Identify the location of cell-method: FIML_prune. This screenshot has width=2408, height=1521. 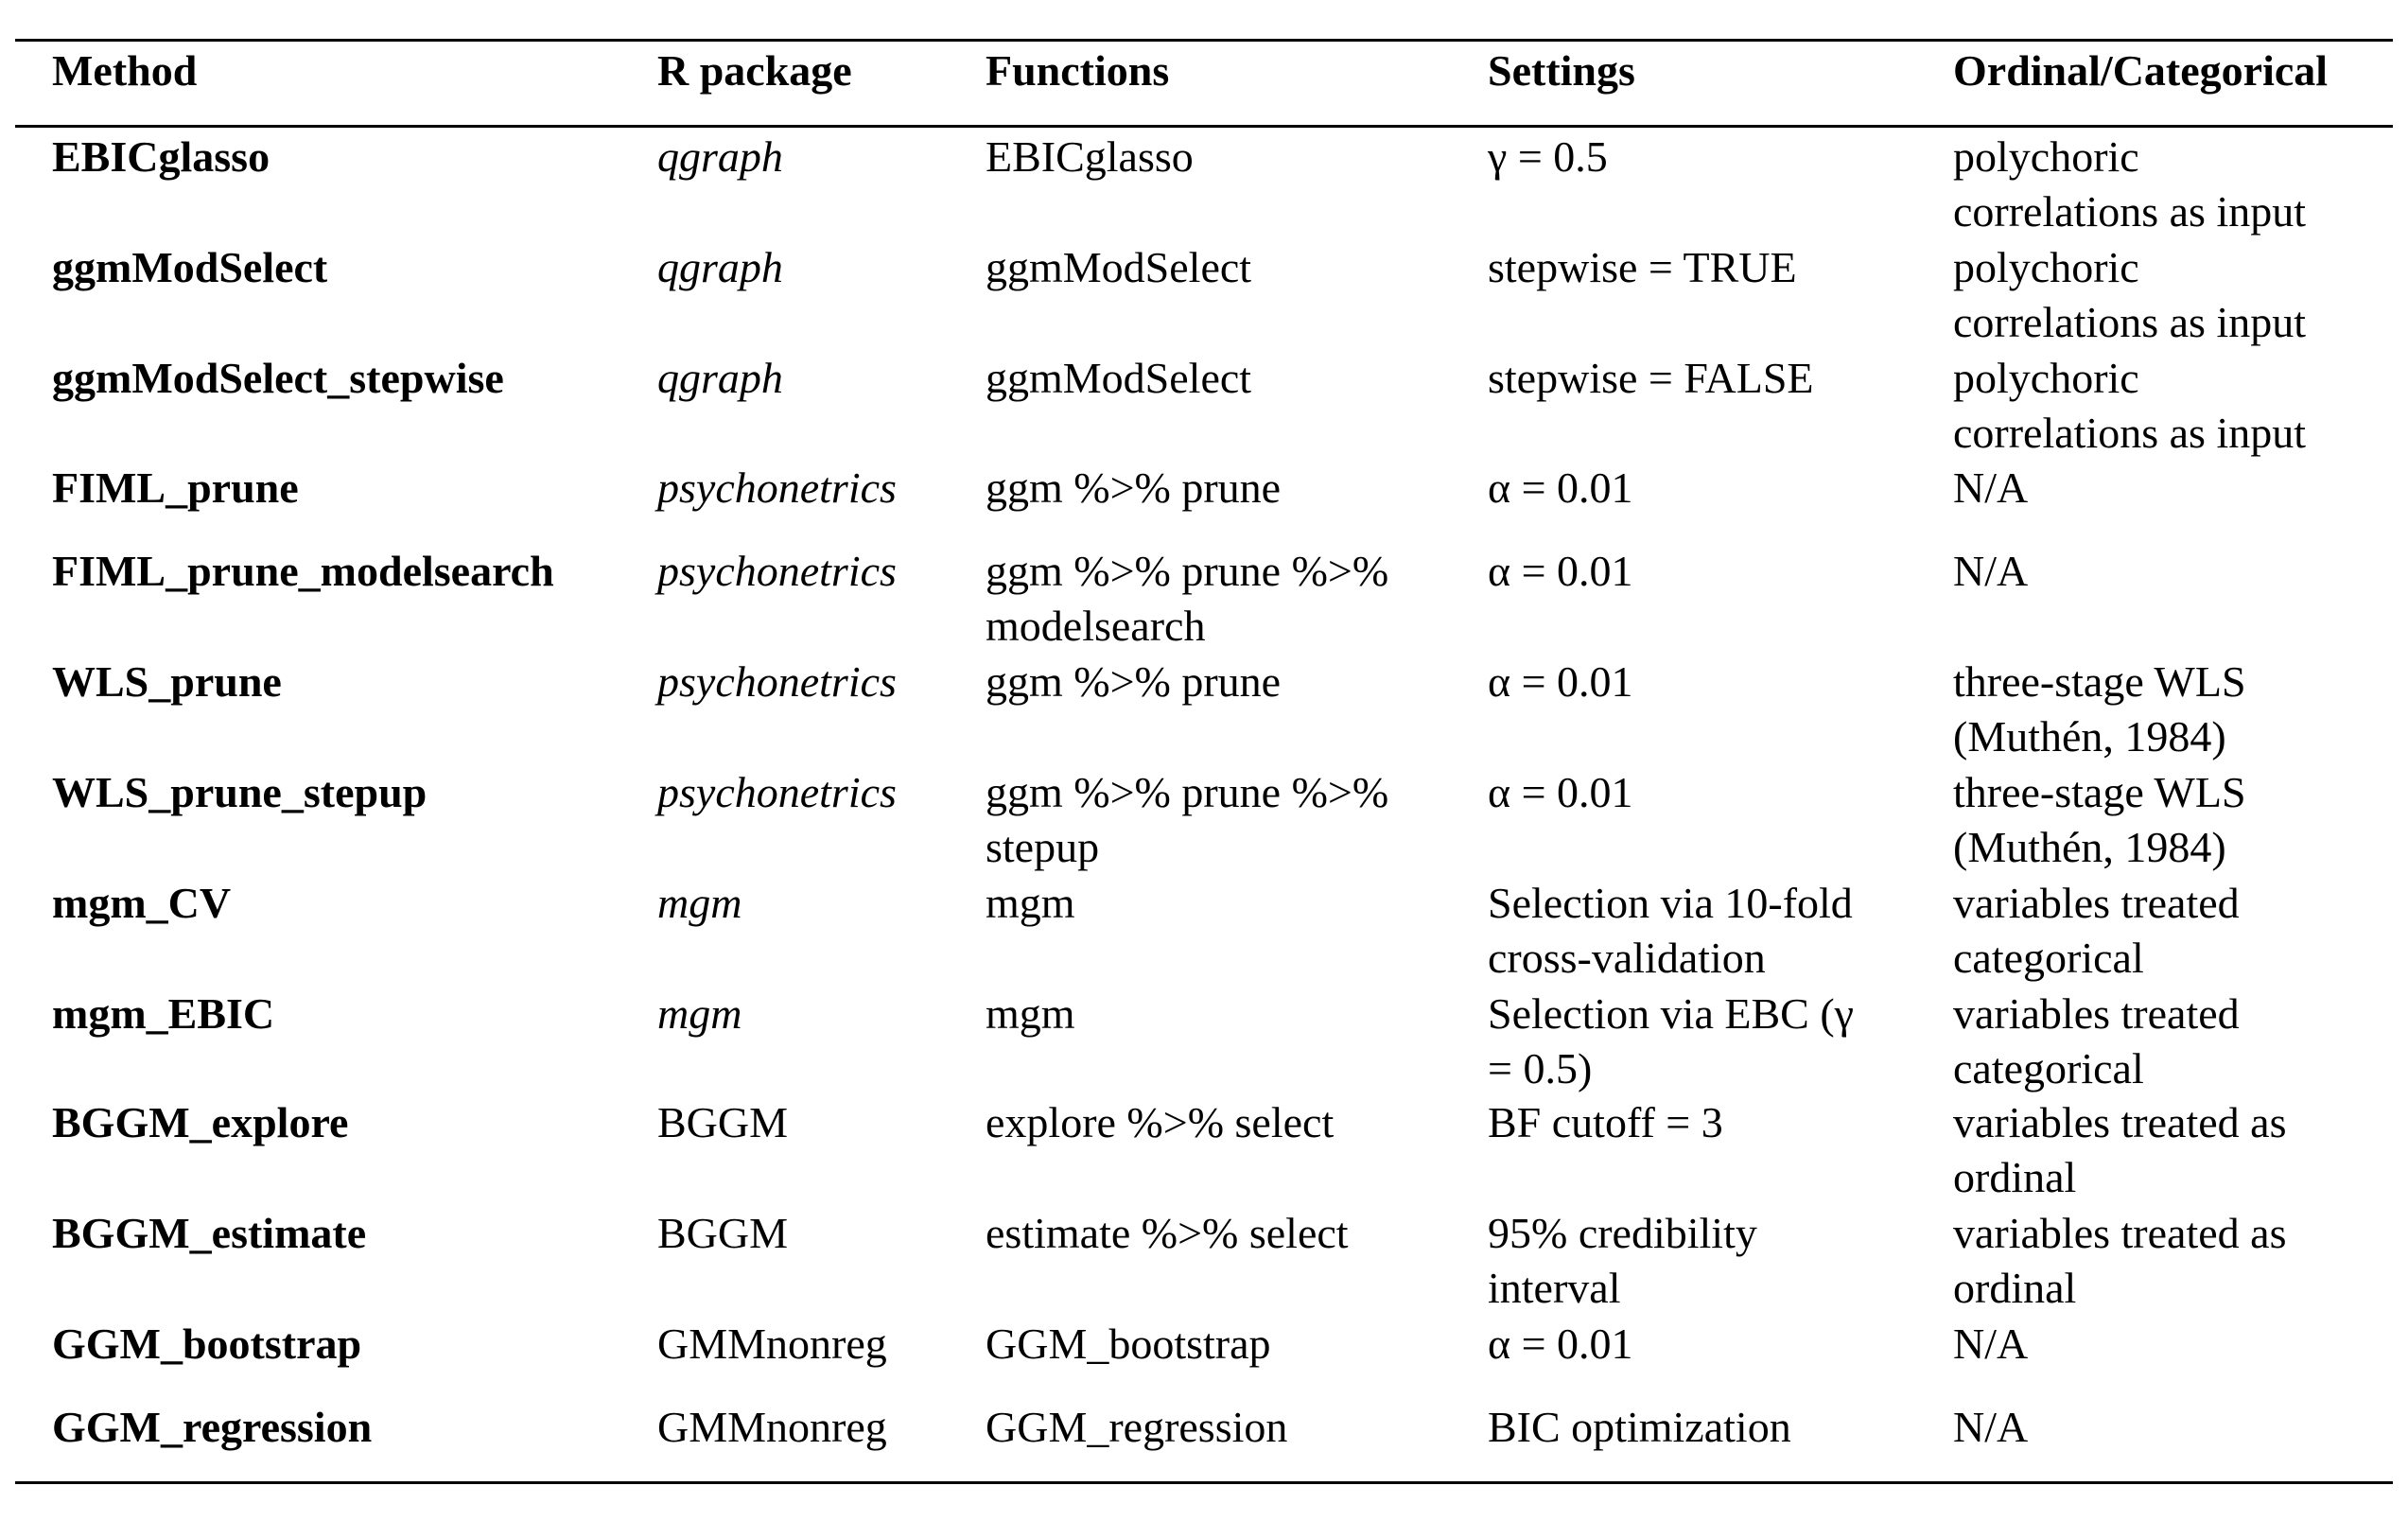
(176, 488).